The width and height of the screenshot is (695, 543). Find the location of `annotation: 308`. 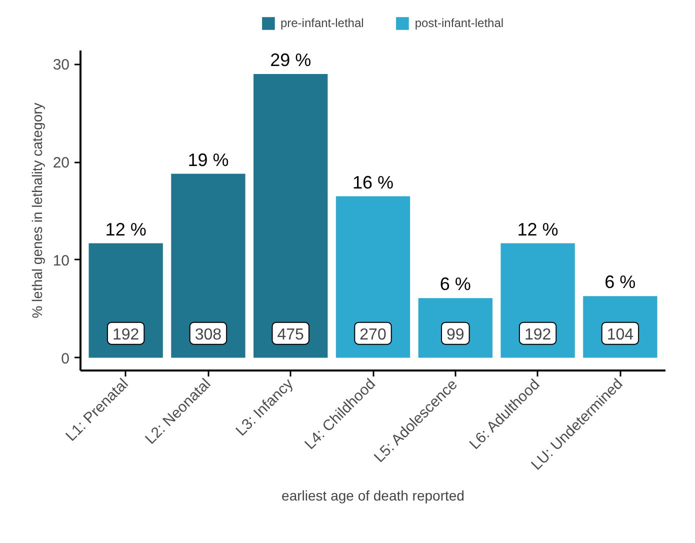

annotation: 308 is located at coordinates (208, 335).